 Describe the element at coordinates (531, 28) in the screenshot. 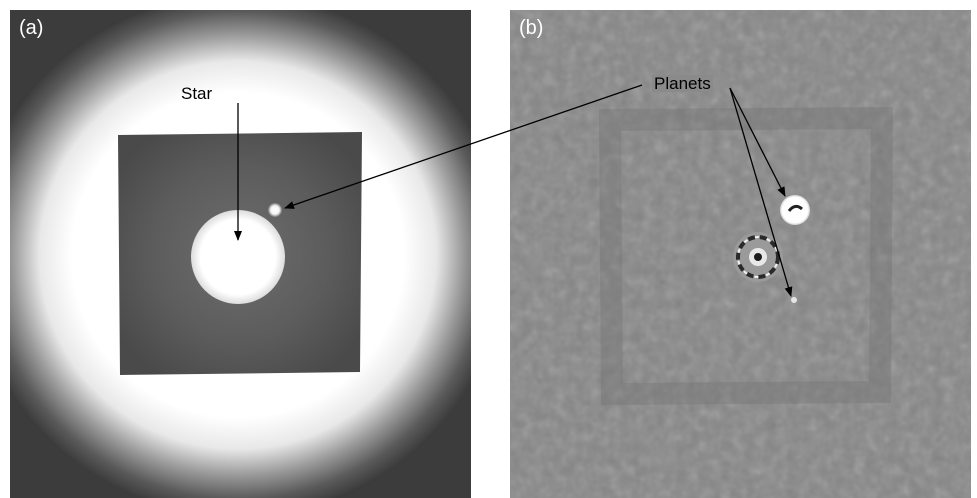

I see `panel-b-label: (b)` at that location.